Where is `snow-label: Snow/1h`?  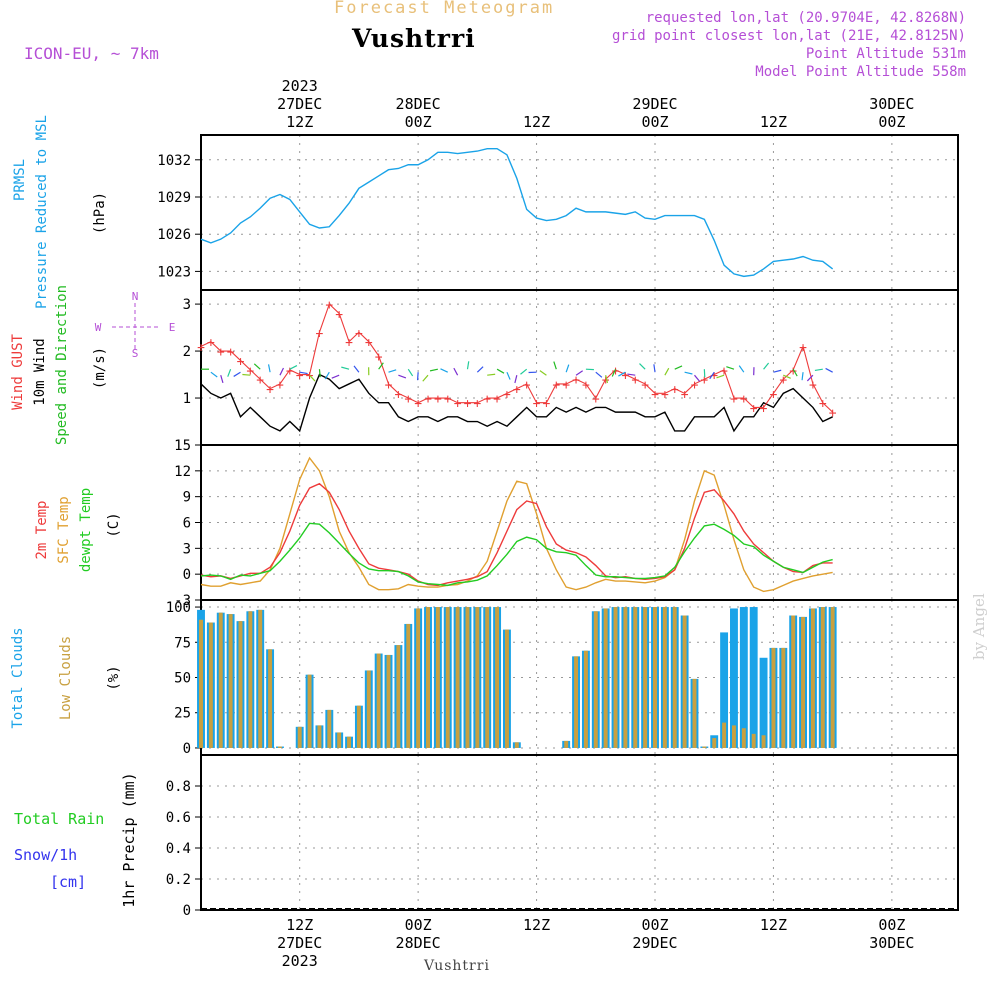
snow-label: Snow/1h is located at coordinates (45, 855).